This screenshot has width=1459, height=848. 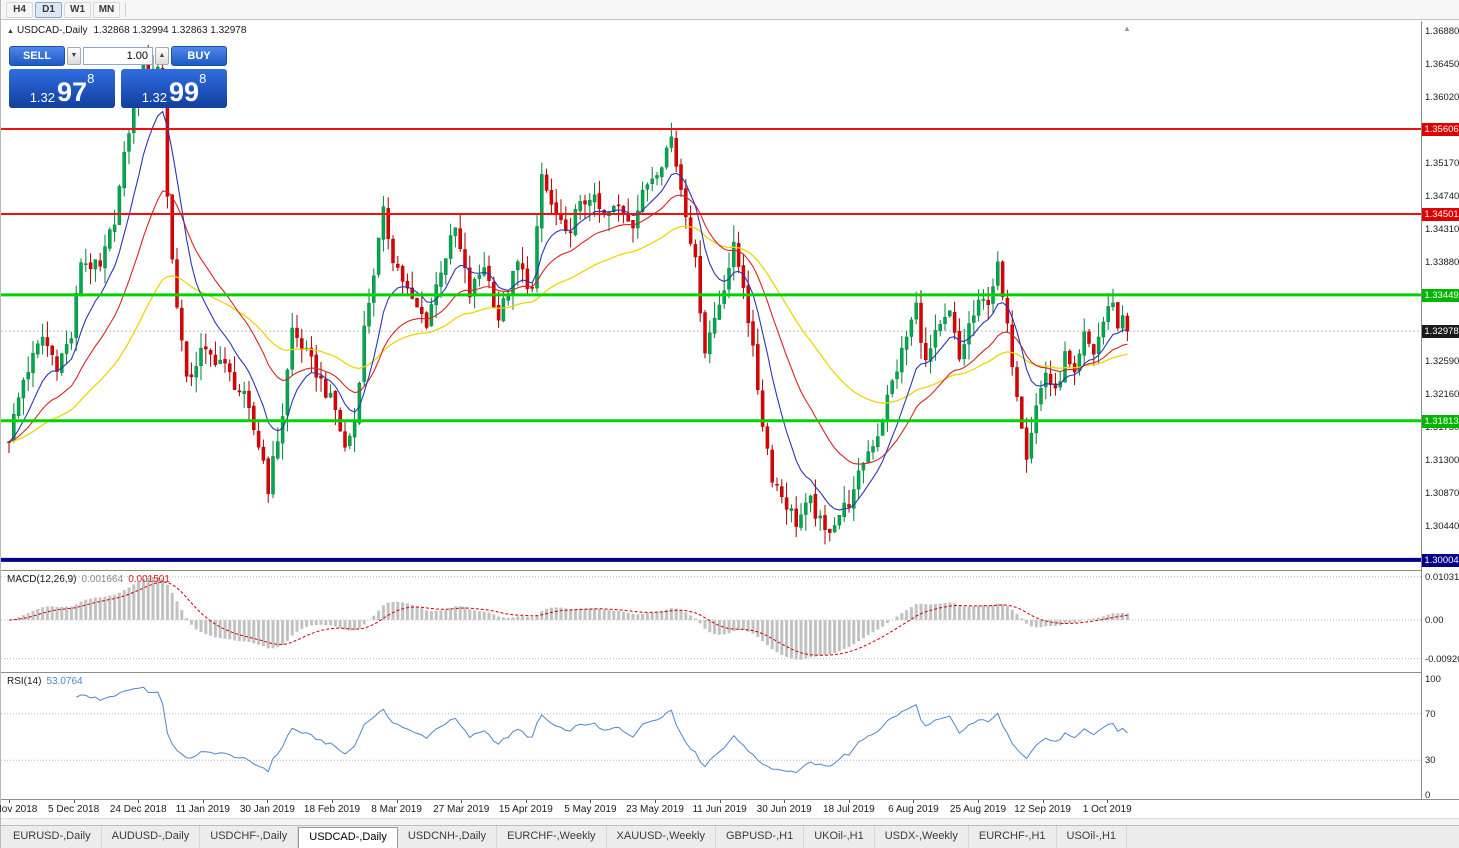 What do you see at coordinates (1442, 196) in the screenshot?
I see `axis-price-label: 1.34740` at bounding box center [1442, 196].